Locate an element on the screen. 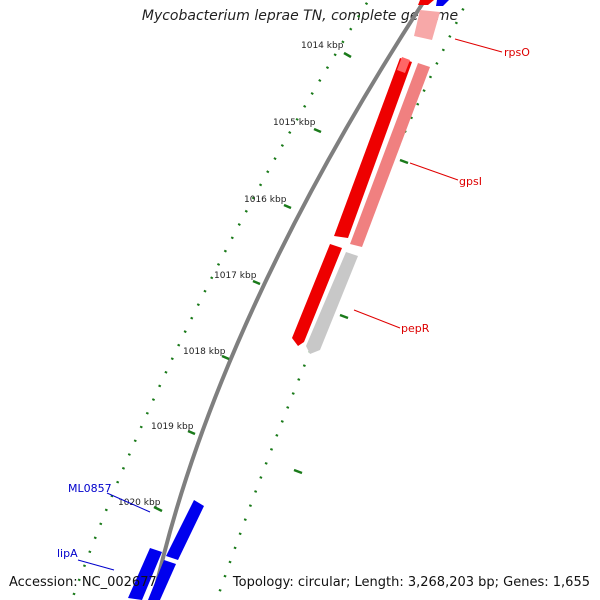 The height and width of the screenshot is (600, 600). tick-label: 1016 kbp is located at coordinates (265, 200).